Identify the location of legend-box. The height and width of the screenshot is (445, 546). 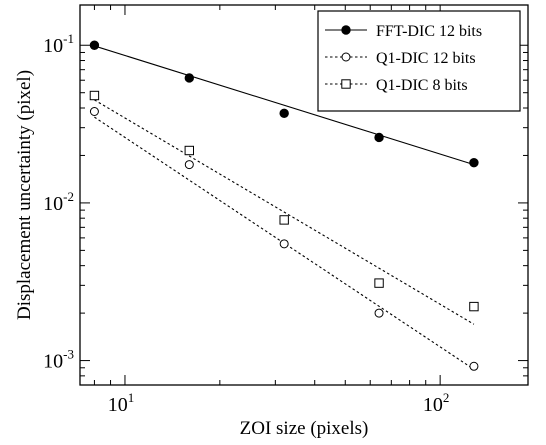
(419, 61).